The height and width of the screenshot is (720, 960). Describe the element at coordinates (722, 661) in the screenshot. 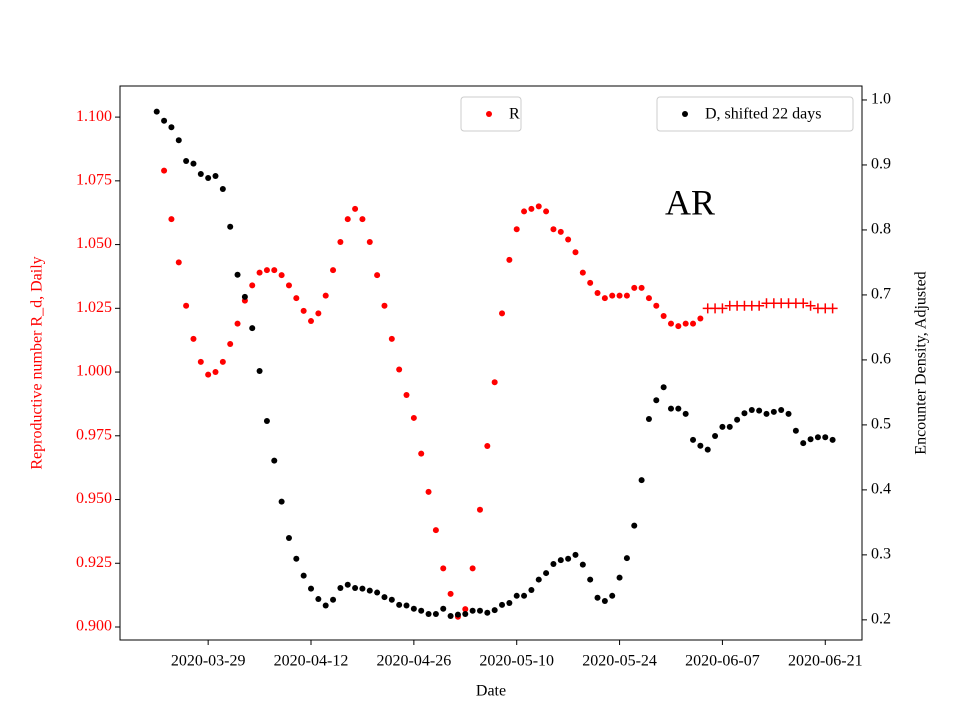

I see `x-tick-label: 2020-06-07` at that location.